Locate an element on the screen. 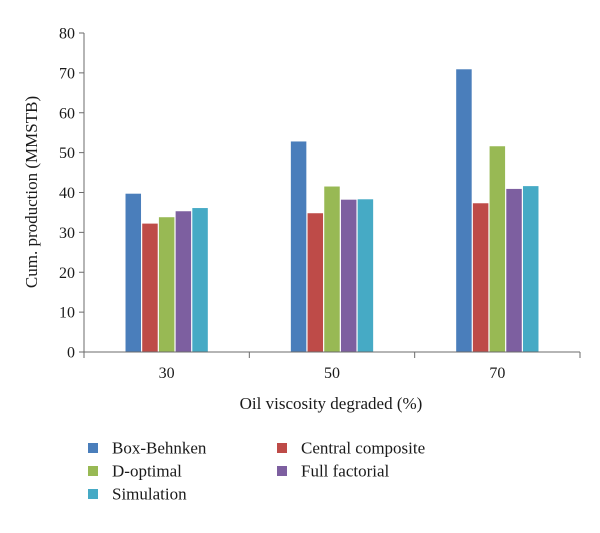 Image resolution: width=600 pixels, height=533 pixels. legend-item: Full factorial is located at coordinates (333, 471).